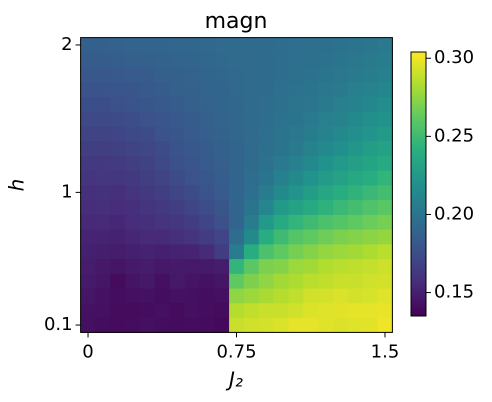 The height and width of the screenshot is (402, 492). What do you see at coordinates (234, 380) in the screenshot?
I see `x-axis-label: J₂` at bounding box center [234, 380].